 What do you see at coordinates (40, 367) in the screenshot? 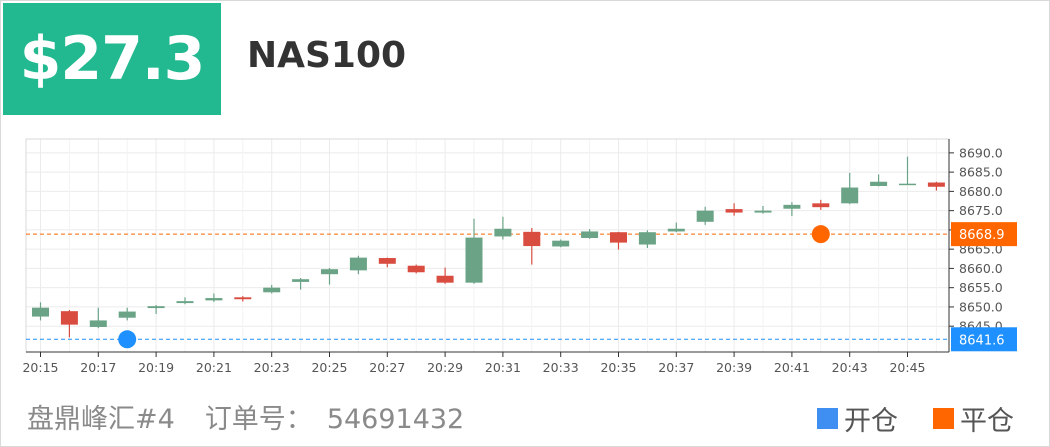
I see `x-tick-label: 20:15` at bounding box center [40, 367].